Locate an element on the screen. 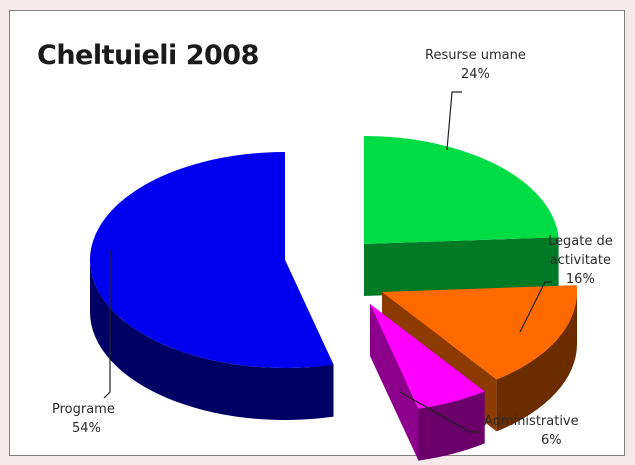 This screenshot has width=635, height=465. label-programe: Programe 54% is located at coordinates (83, 419).